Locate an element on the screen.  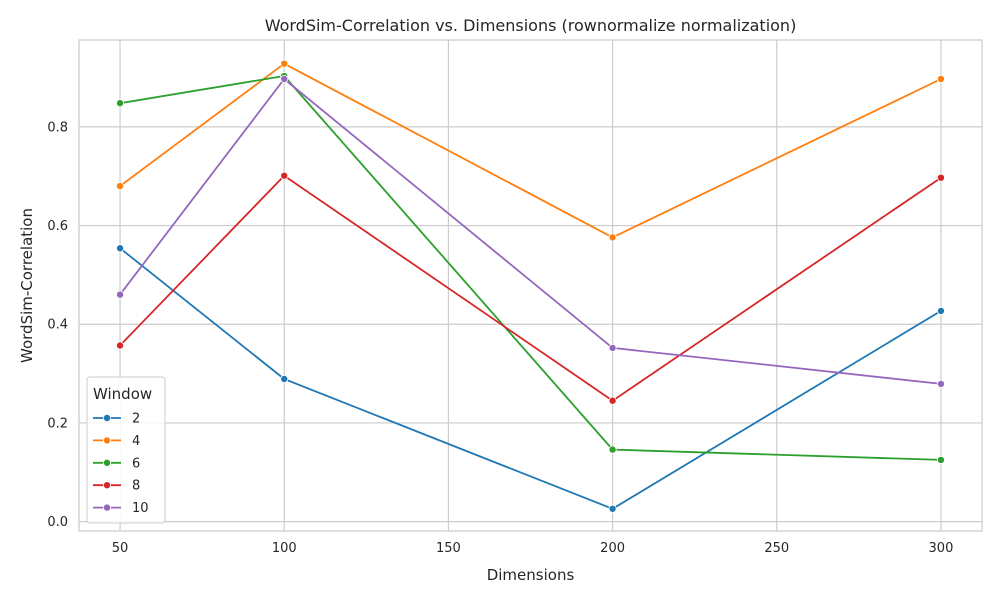
y-tick-label: 0.6 is located at coordinates (57, 226).